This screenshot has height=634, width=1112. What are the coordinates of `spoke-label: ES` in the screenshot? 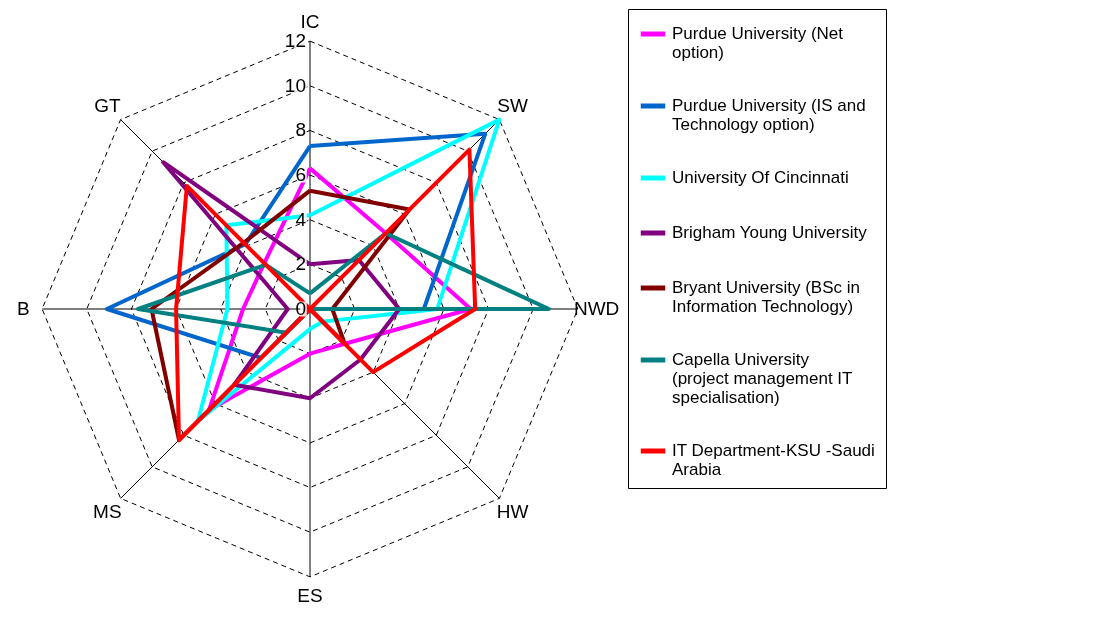 It's located at (310, 595).